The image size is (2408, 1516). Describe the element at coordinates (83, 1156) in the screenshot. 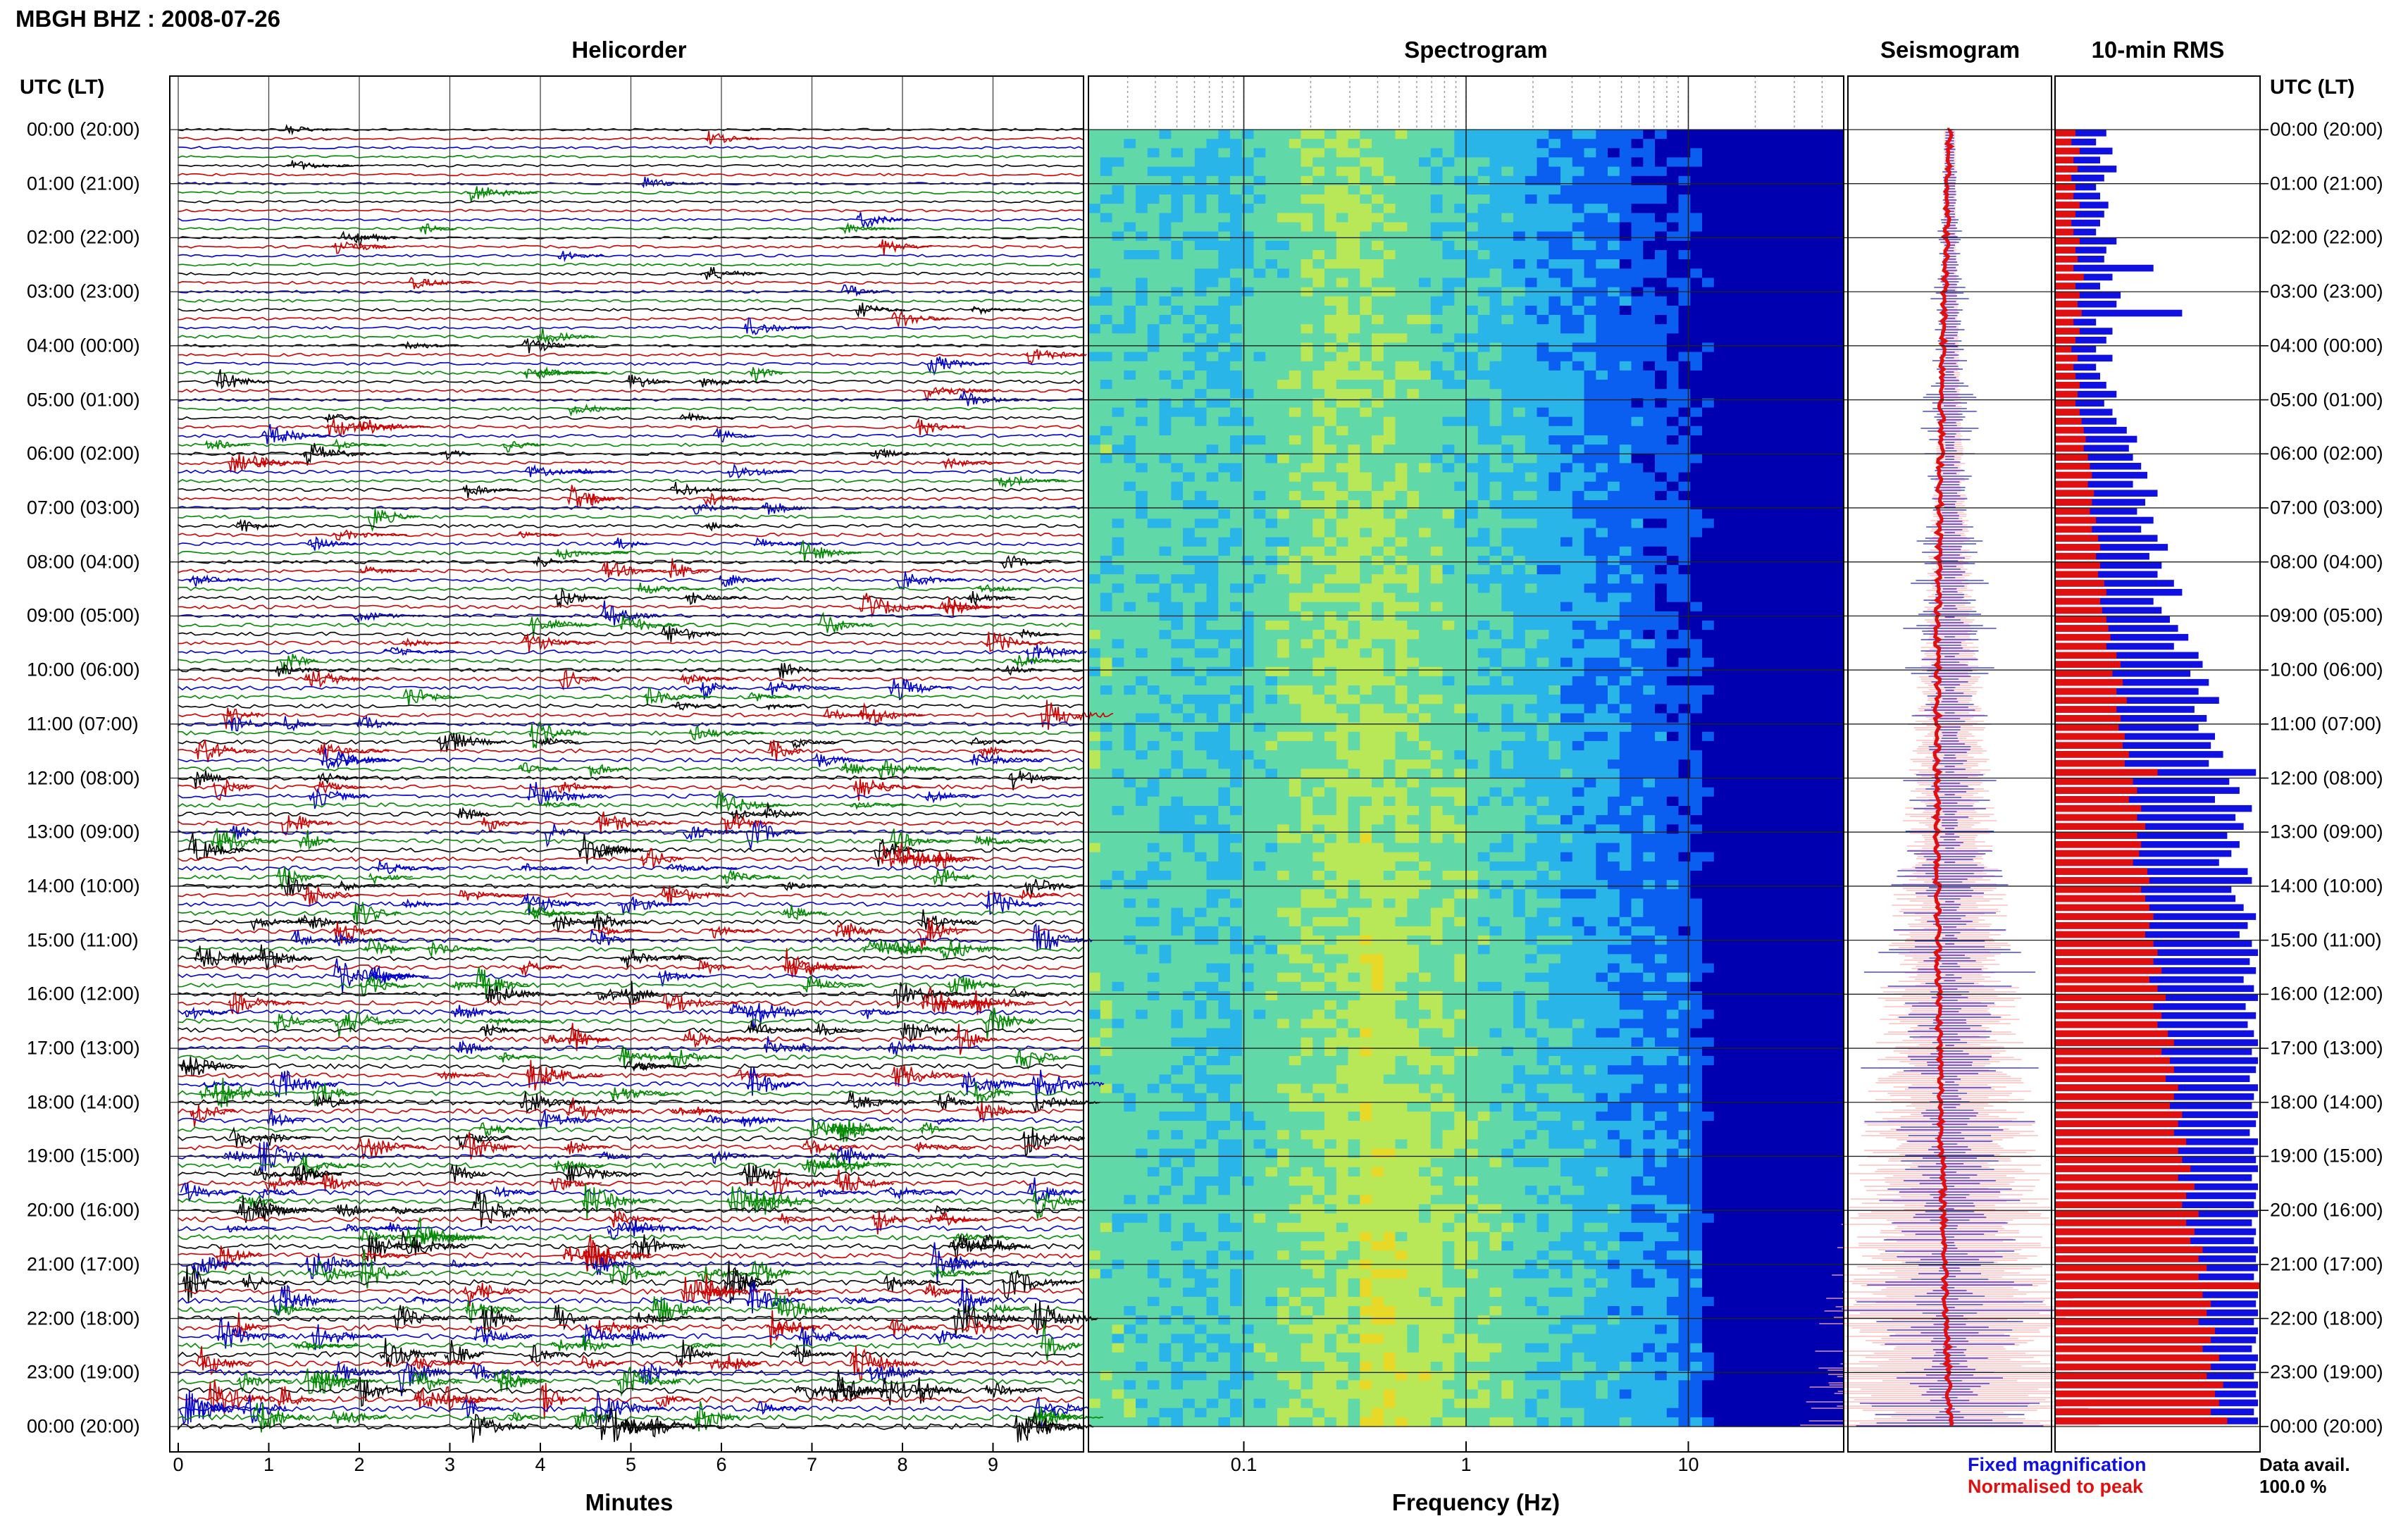

I see `time-label-left: 19:00 (15:00)` at that location.